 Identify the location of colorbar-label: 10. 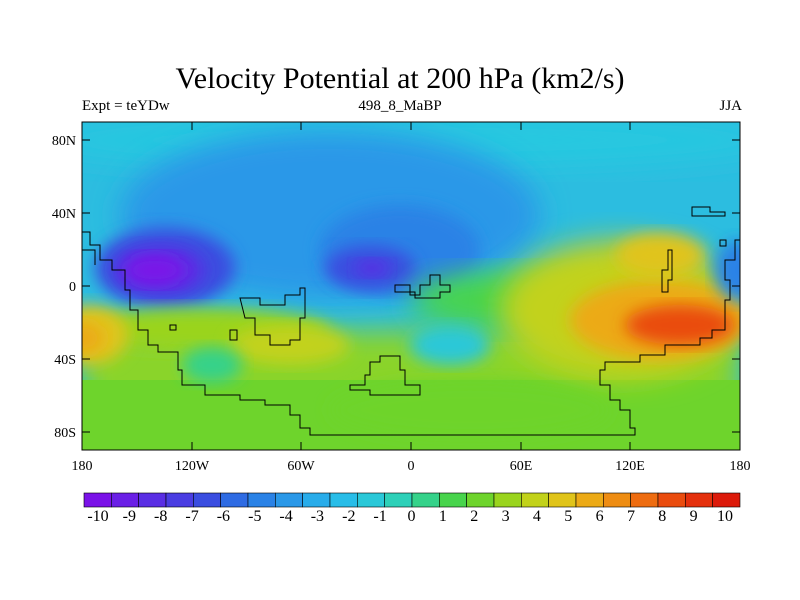
(725, 516).